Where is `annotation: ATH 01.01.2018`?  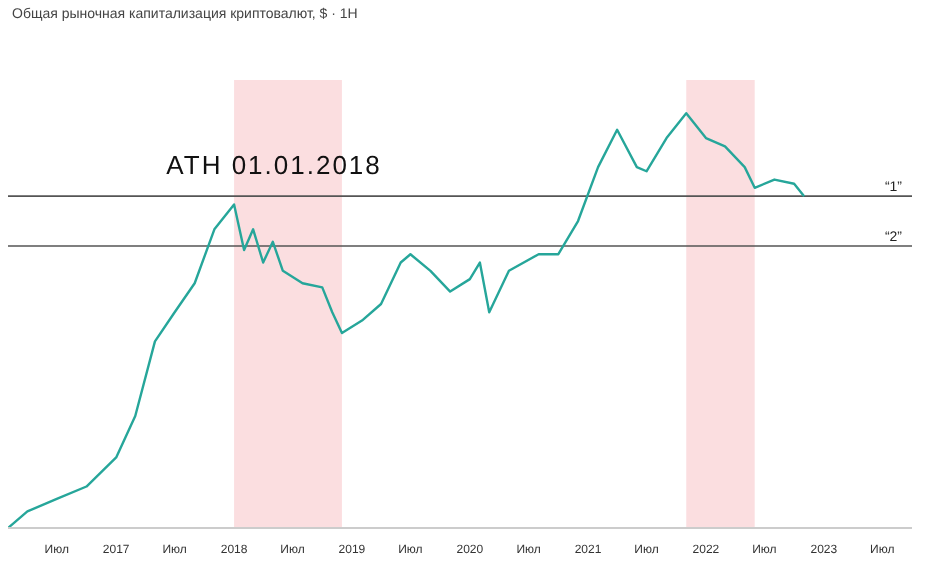 annotation: ATH 01.01.2018 is located at coordinates (274, 165).